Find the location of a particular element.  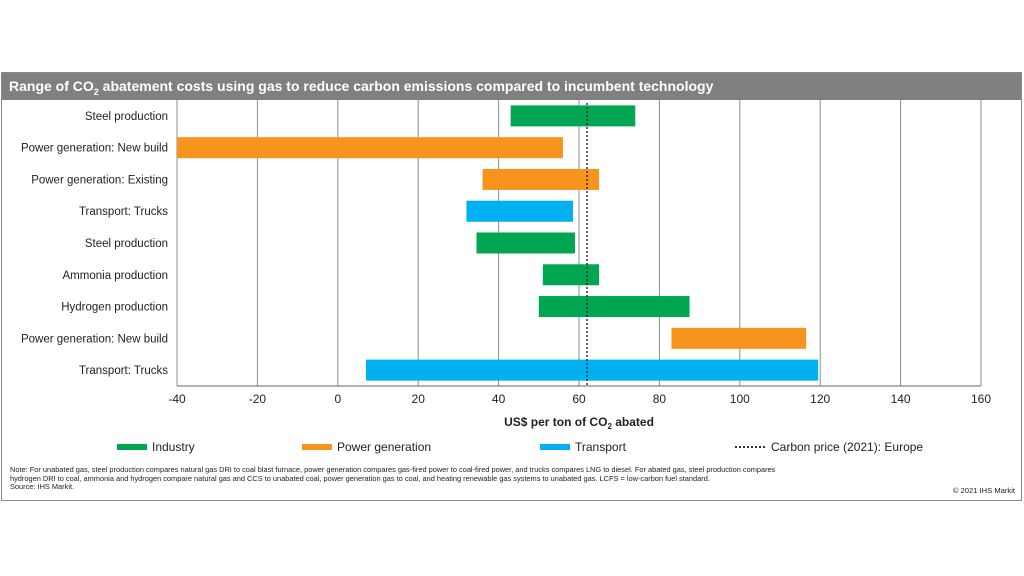

category-label: Hydrogen production is located at coordinates (114, 308).